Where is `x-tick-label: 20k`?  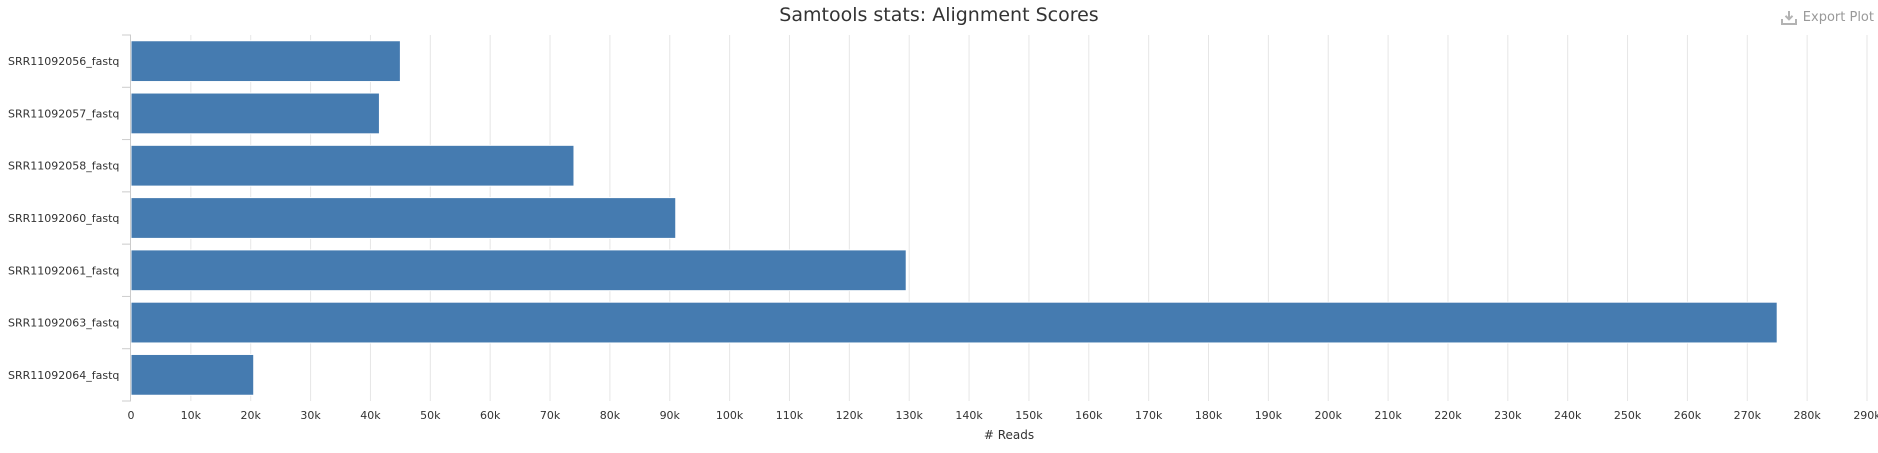
x-tick-label: 20k is located at coordinates (251, 415).